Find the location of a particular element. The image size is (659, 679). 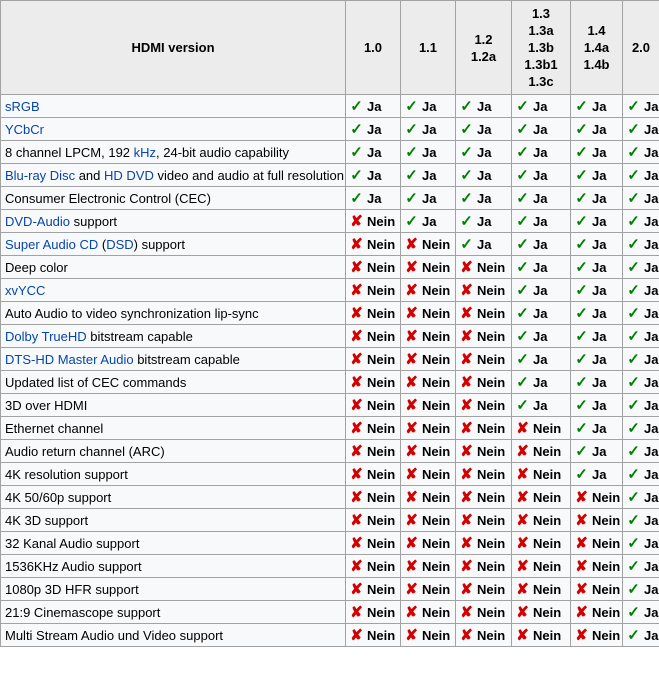

feature-link: DSD is located at coordinates (120, 244).